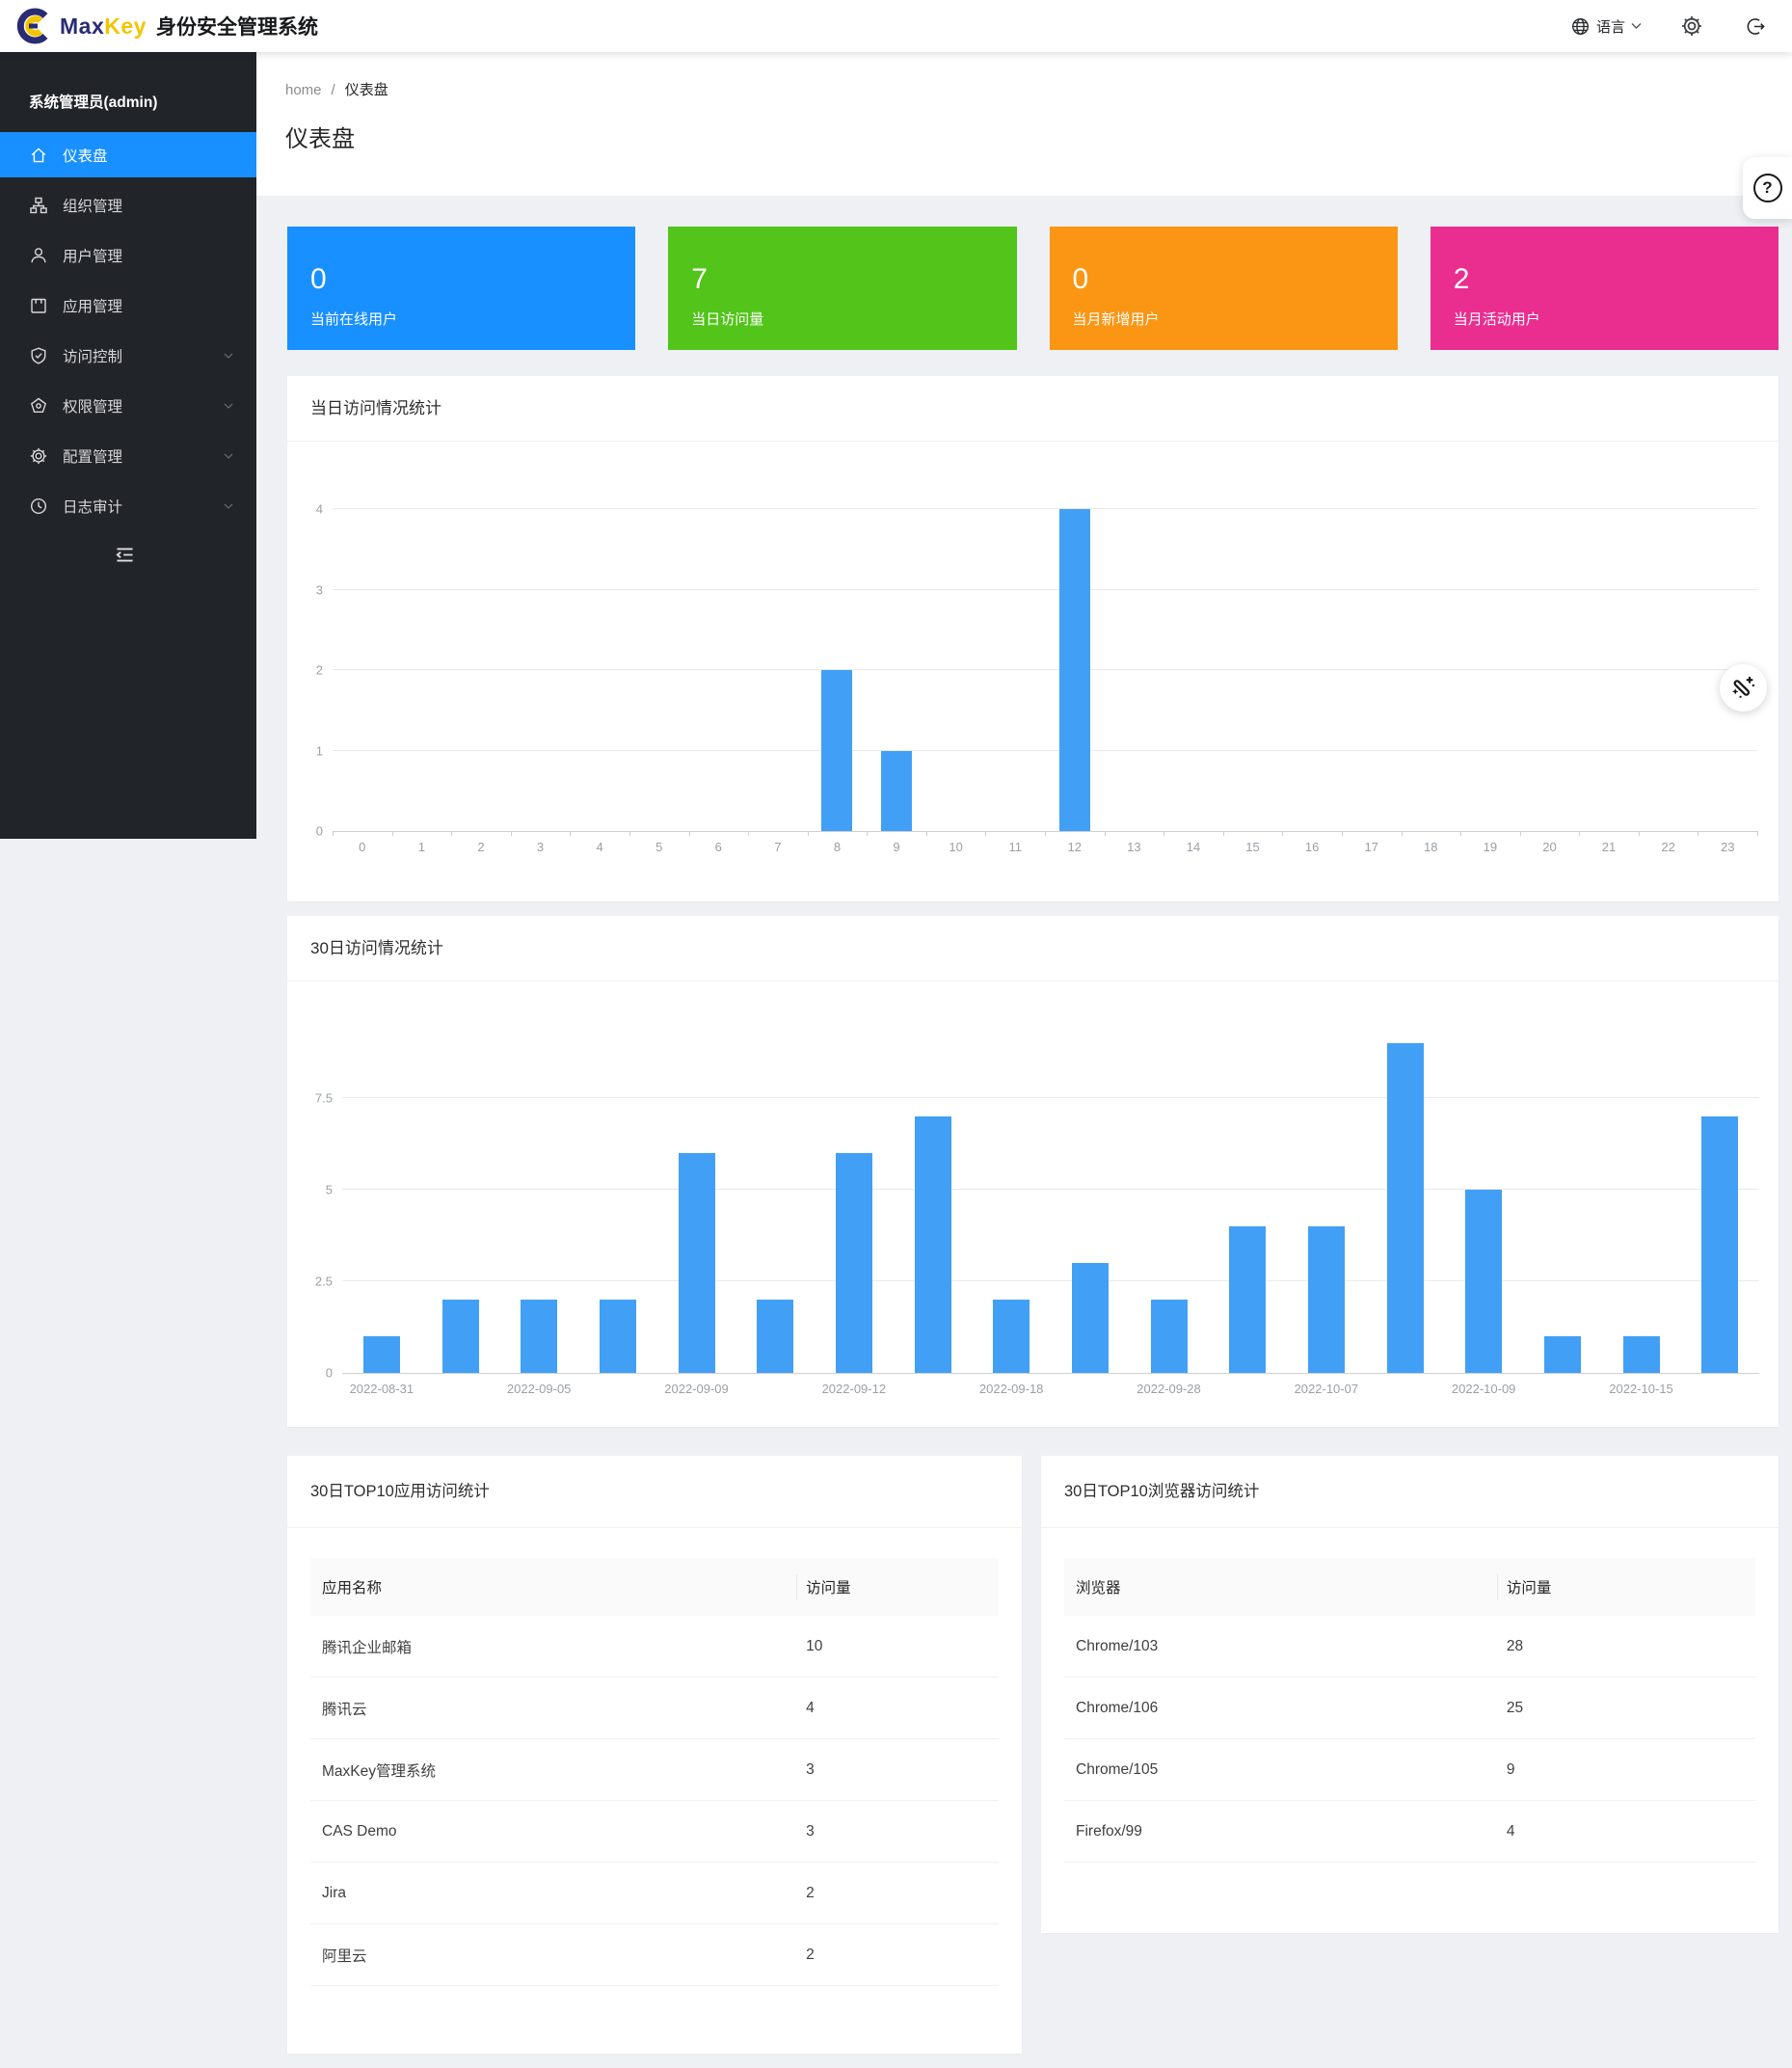 Image resolution: width=1792 pixels, height=2068 pixels. Describe the element at coordinates (128, 505) in the screenshot. I see `sidebar-item-audit-logs: 日志审计` at that location.